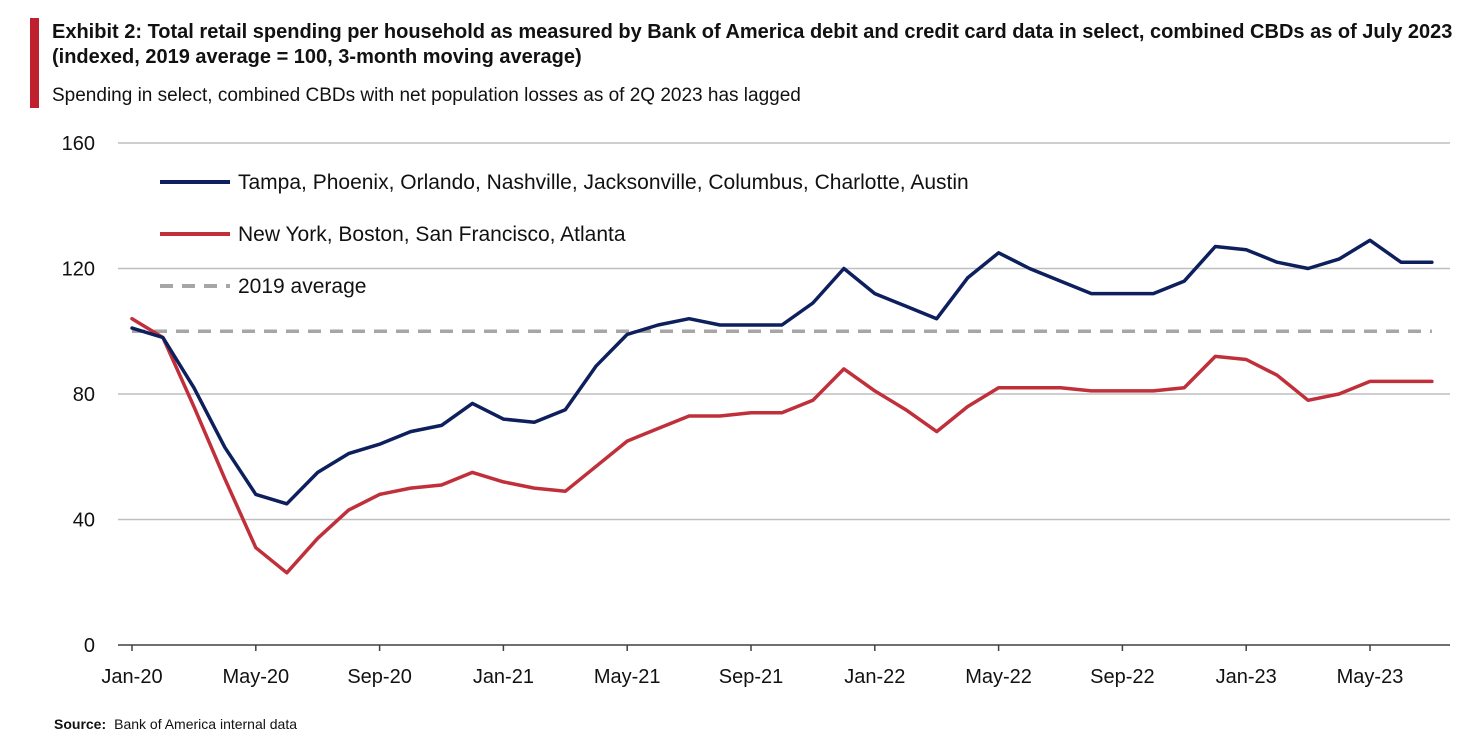 This screenshot has height=748, width=1470. I want to click on x-tick-label: Sep-22, so click(1122, 677).